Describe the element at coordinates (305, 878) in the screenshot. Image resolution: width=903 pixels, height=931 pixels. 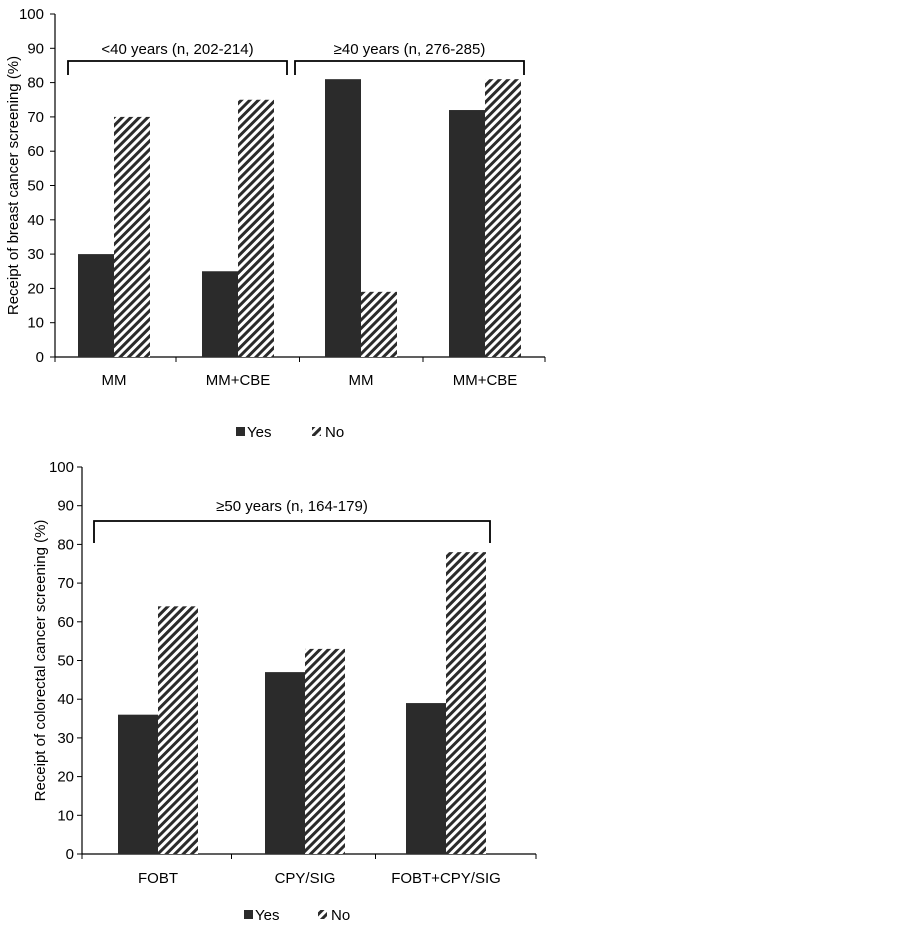
I see `x-category-label: CPY/SIG` at that location.